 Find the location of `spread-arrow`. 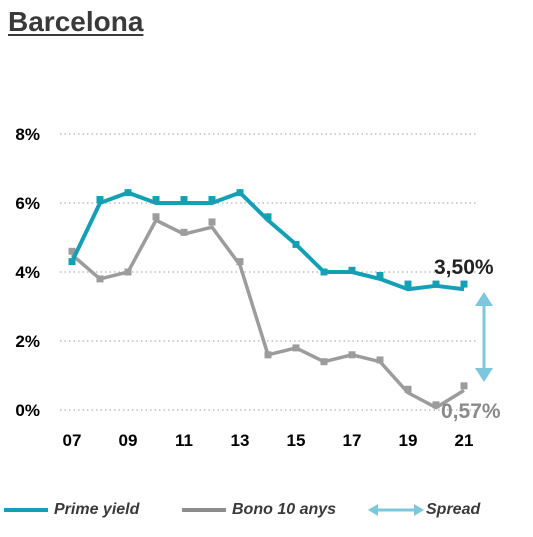

spread-arrow is located at coordinates (484, 337).